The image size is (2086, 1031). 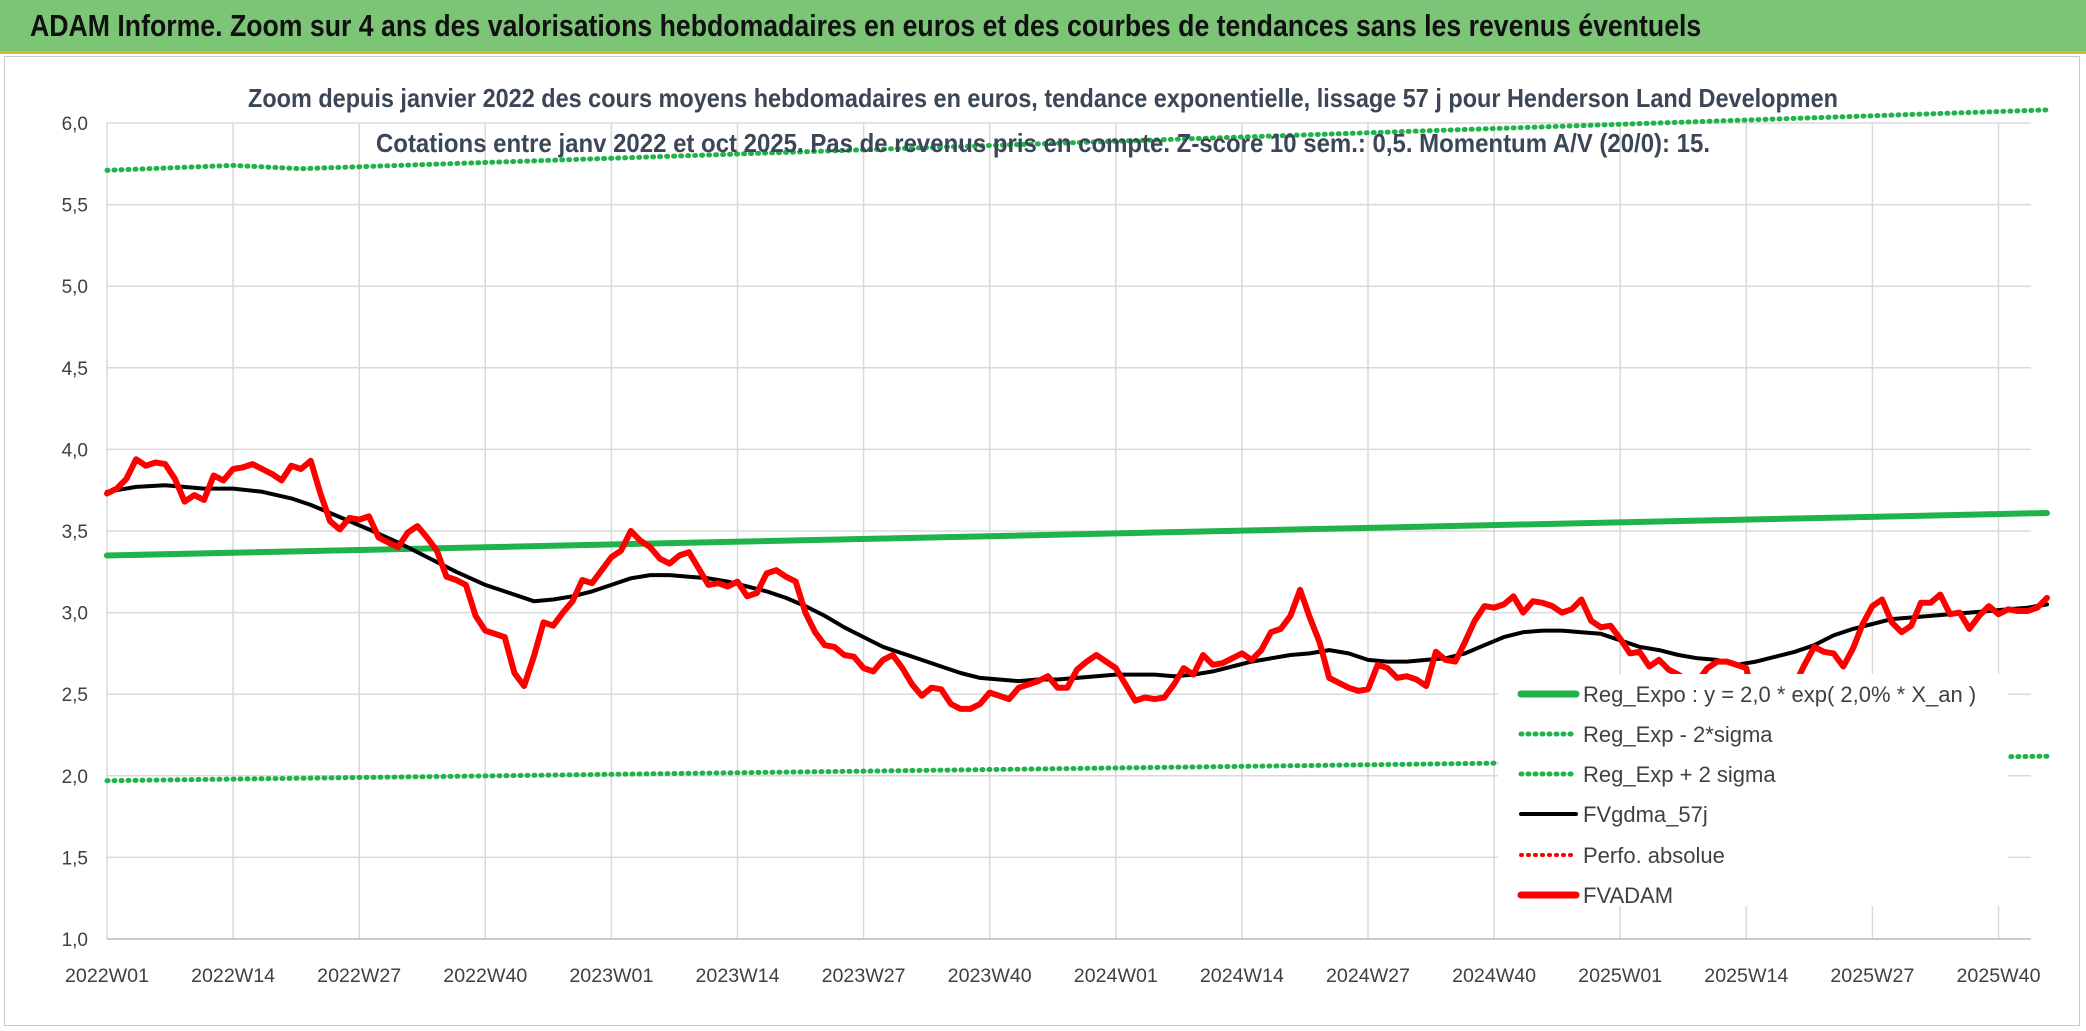 I want to click on y-tick-label: 4,0, so click(x=75, y=450).